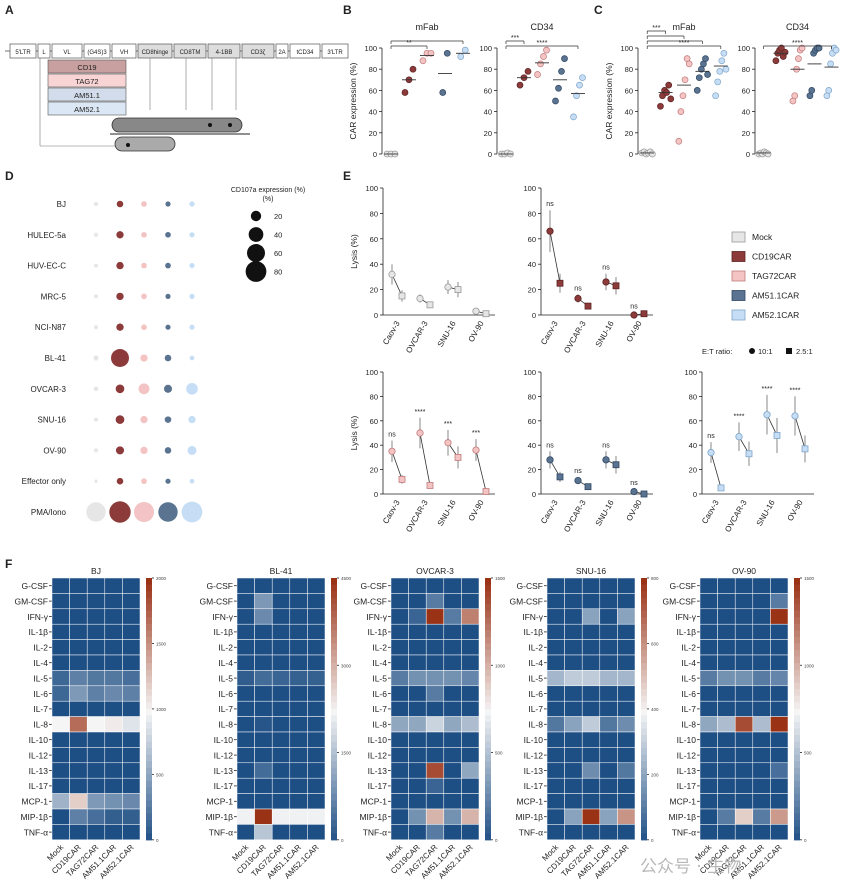 The width and height of the screenshot is (846, 896). I want to click on bubble-AM52.1CAR, so click(192, 327).